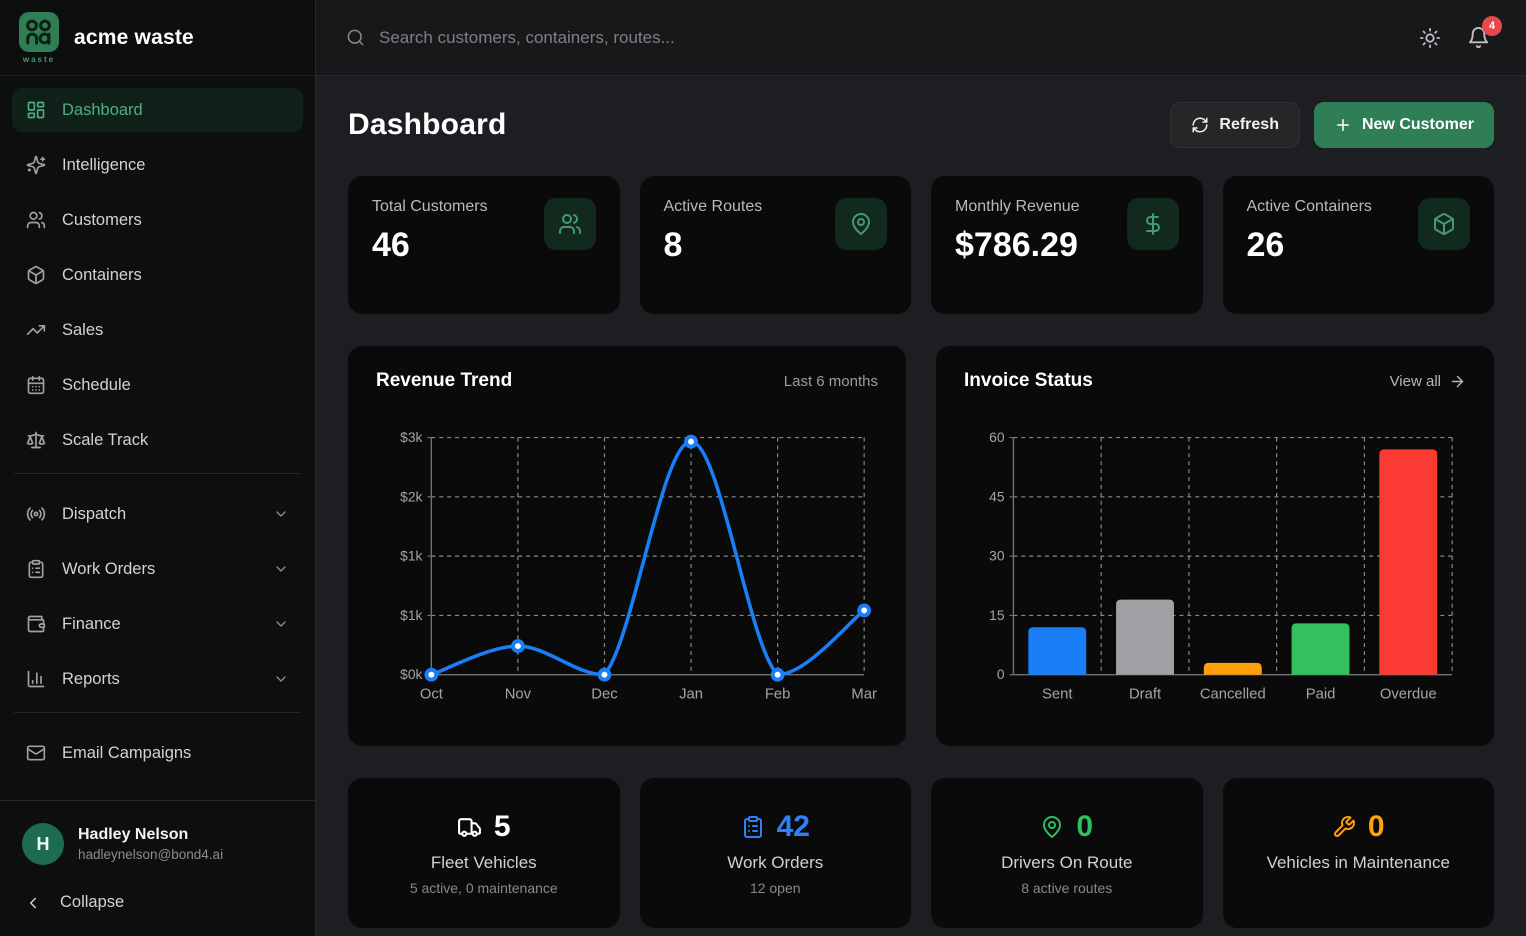 This screenshot has width=1526, height=936. Describe the element at coordinates (36, 440) in the screenshot. I see `scale-icon` at that location.